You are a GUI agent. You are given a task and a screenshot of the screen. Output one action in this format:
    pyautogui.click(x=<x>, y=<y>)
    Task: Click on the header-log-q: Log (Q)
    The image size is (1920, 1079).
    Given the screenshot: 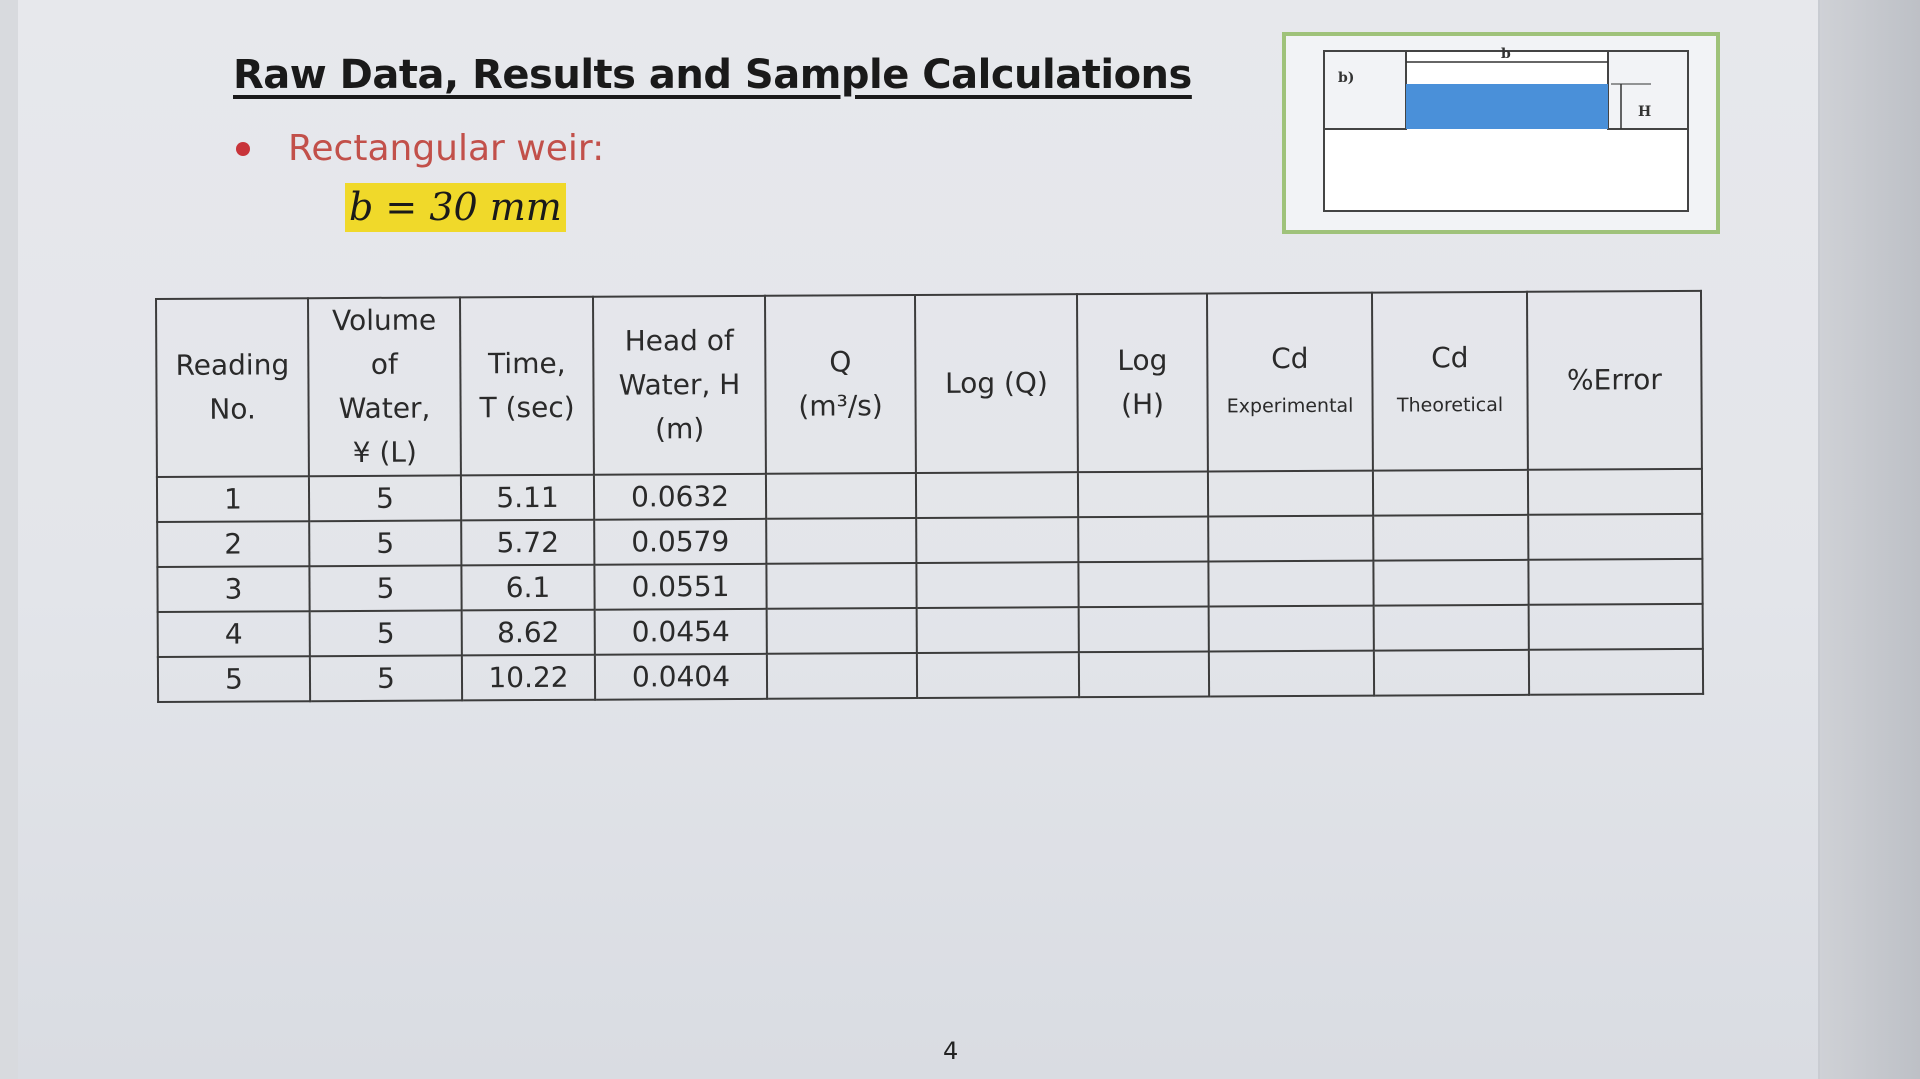 What is the action you would take?
    pyautogui.click(x=996, y=384)
    